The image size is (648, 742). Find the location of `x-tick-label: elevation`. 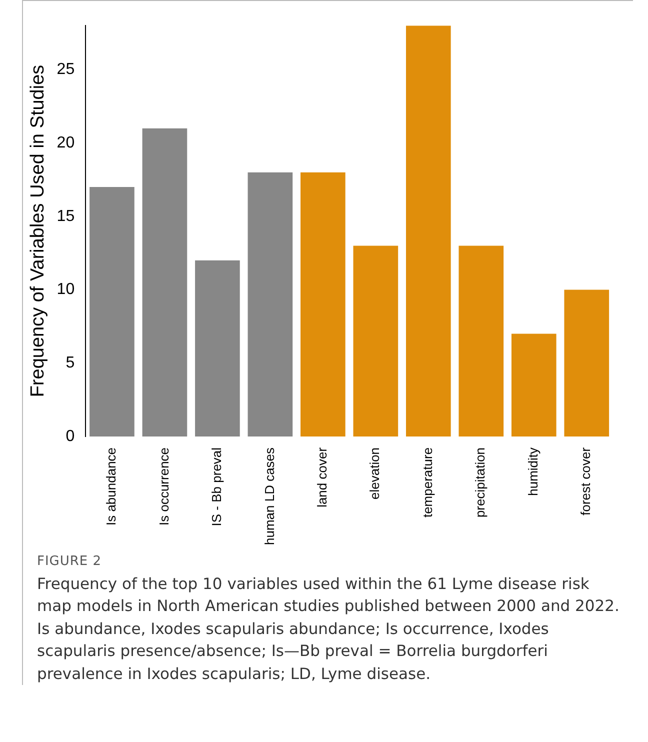

x-tick-label: elevation is located at coordinates (374, 473).